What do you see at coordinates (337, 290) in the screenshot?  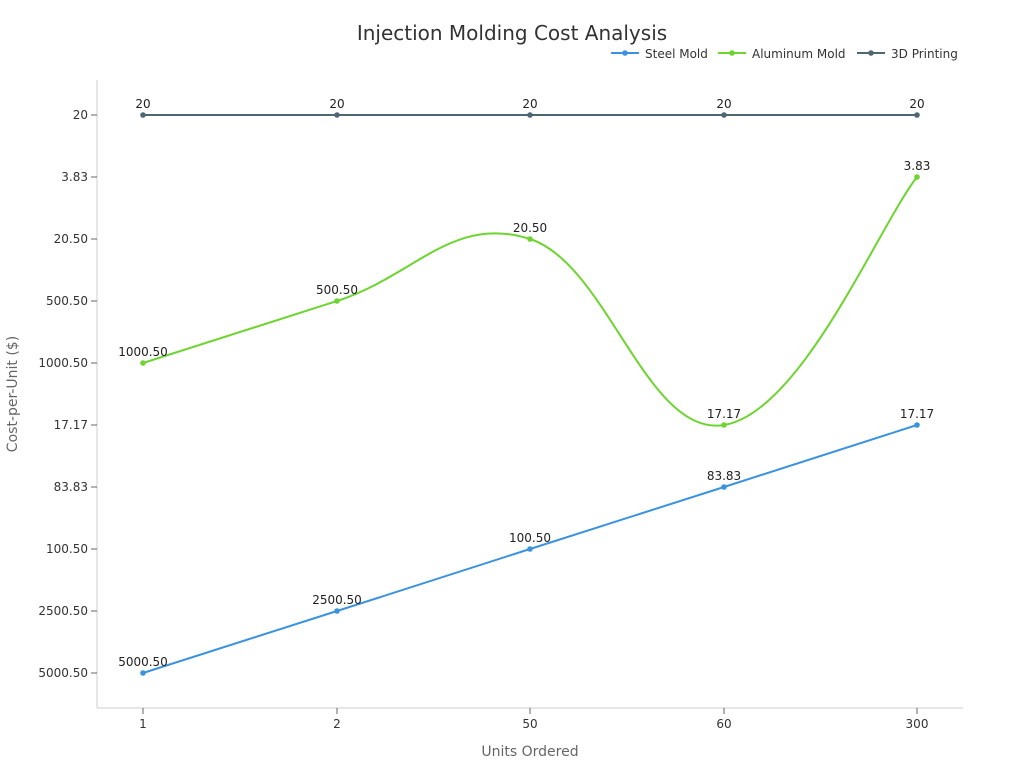 I see `data-label-aluminum-mold: 500.50` at bounding box center [337, 290].